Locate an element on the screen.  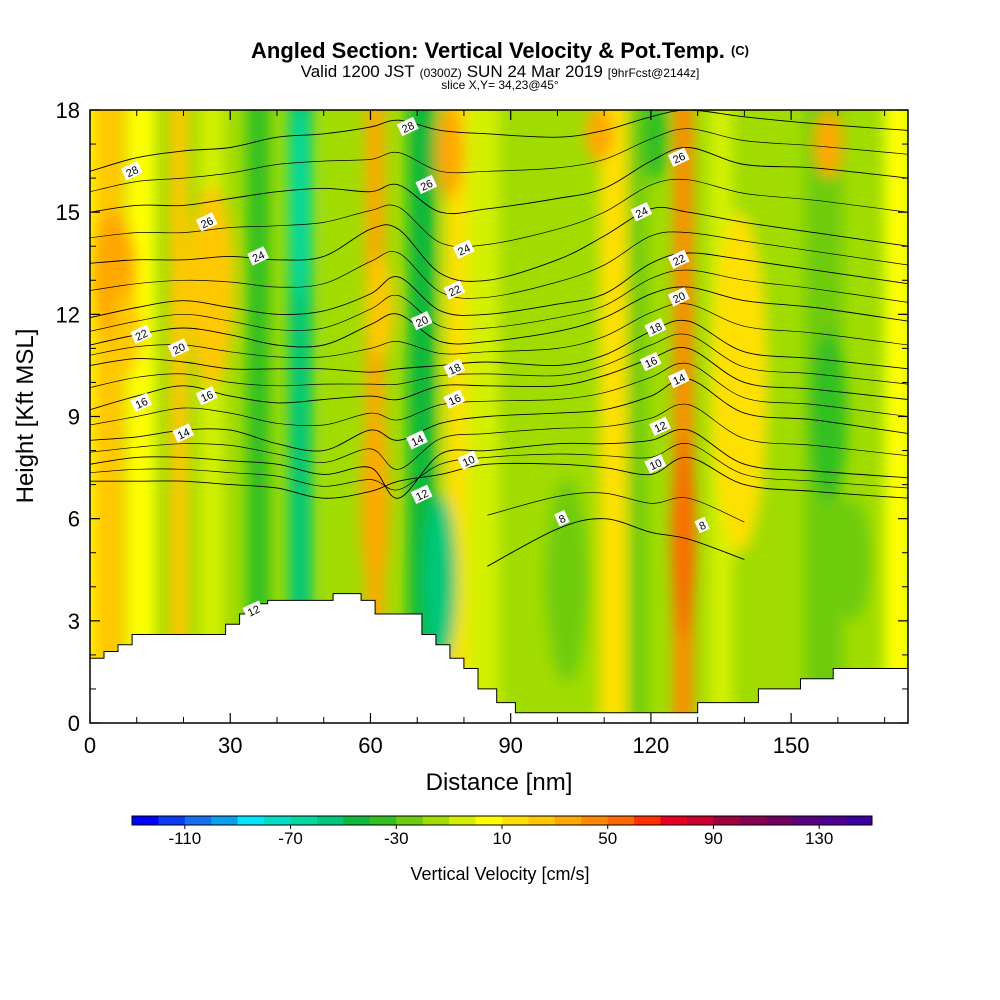
colorbar-label: Vertical Velocity [cm/s] is located at coordinates (499, 874).